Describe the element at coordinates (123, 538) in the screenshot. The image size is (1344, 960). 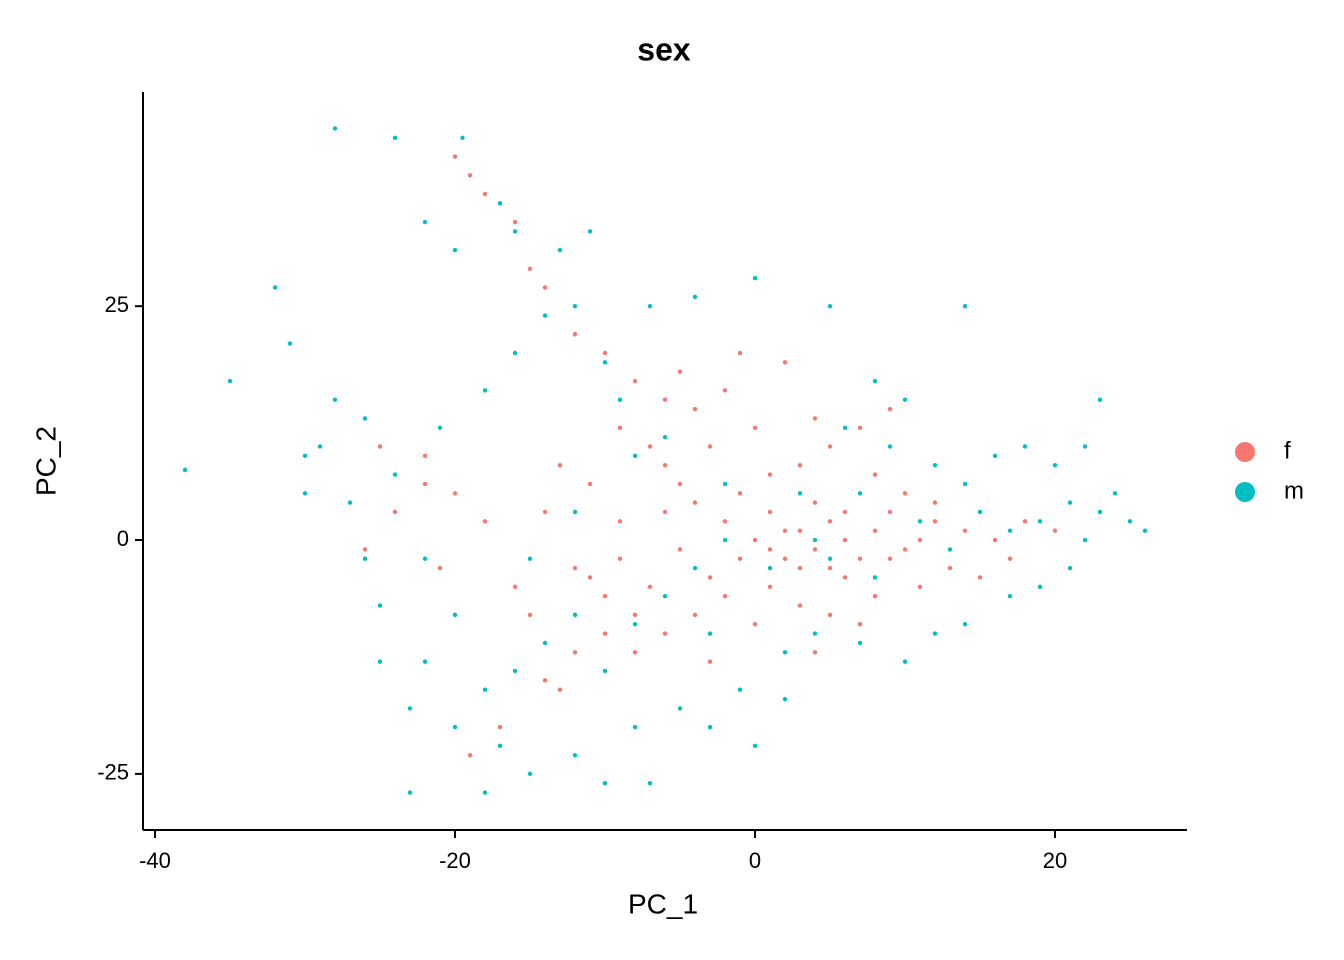
I see `y-tick-label: 0` at that location.